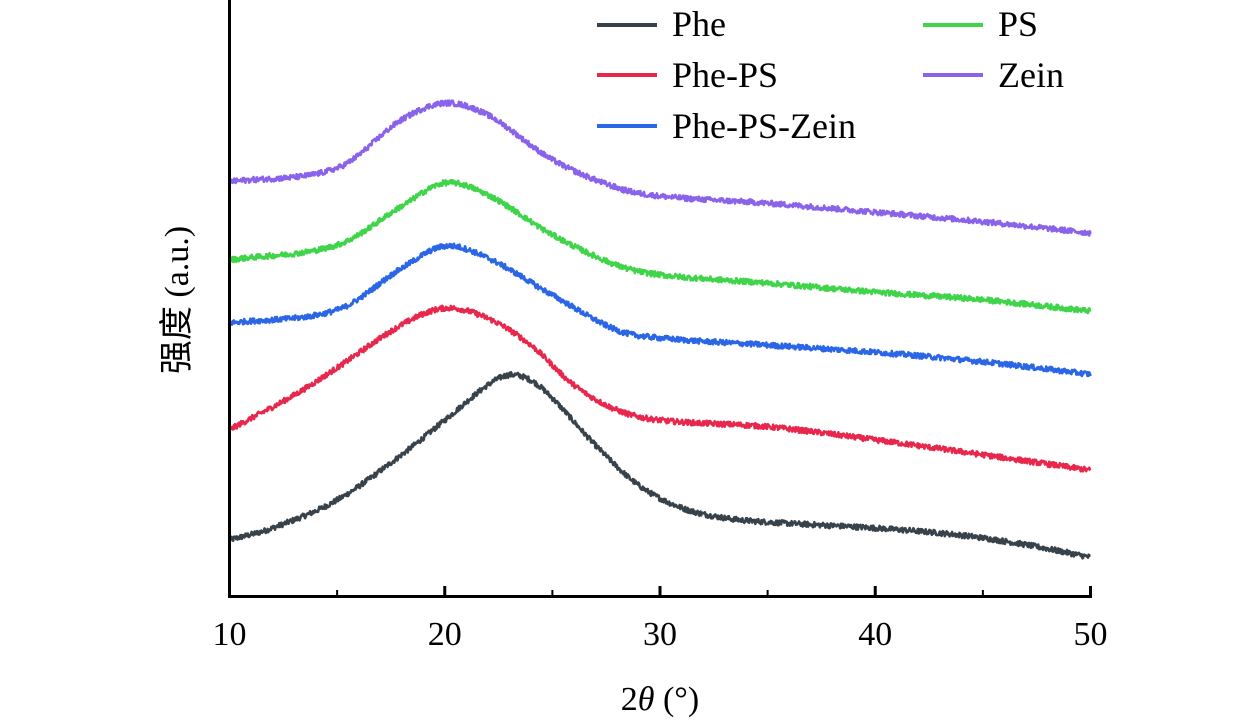  I want to click on y-axis-title: 强度 (a.u.), so click(177, 300).